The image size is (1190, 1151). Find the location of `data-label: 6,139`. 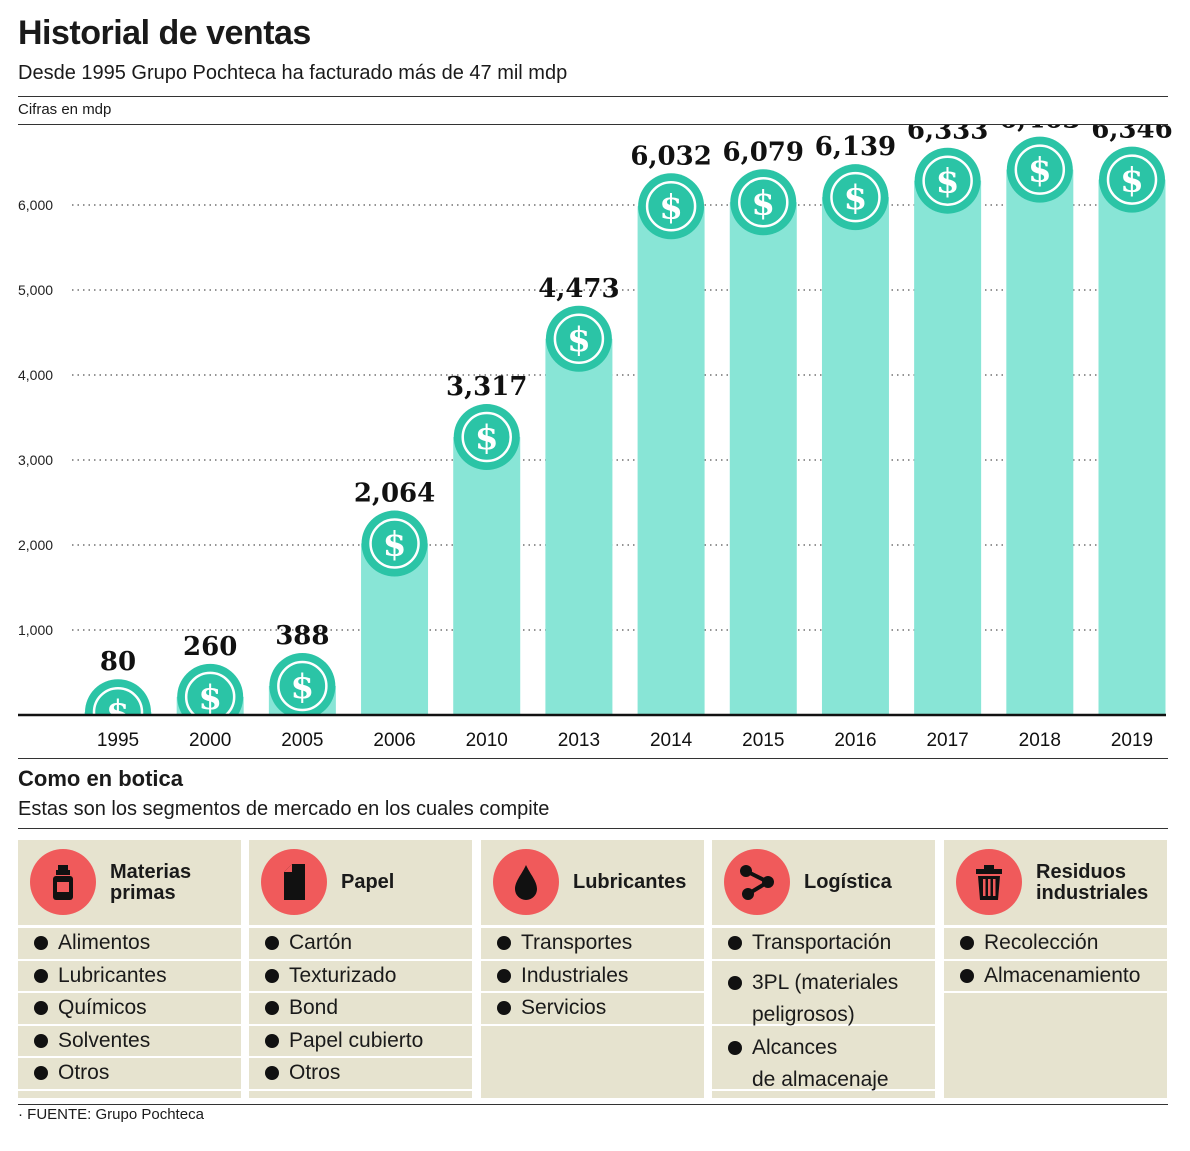

data-label: 6,139 is located at coordinates (855, 147).